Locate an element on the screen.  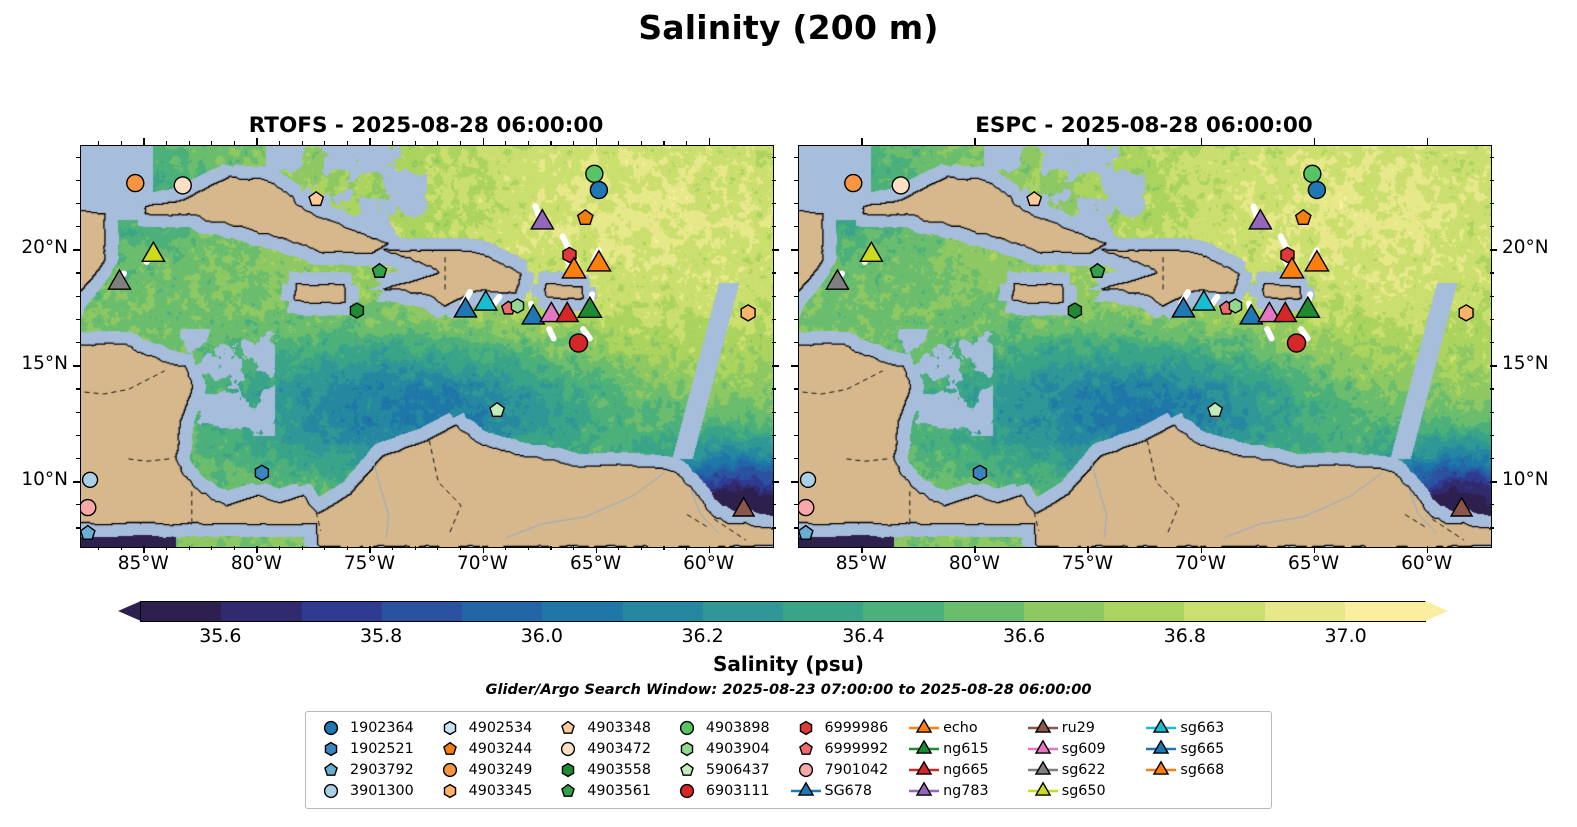
legend-entry-sg622: sg622 is located at coordinates (1085, 770).